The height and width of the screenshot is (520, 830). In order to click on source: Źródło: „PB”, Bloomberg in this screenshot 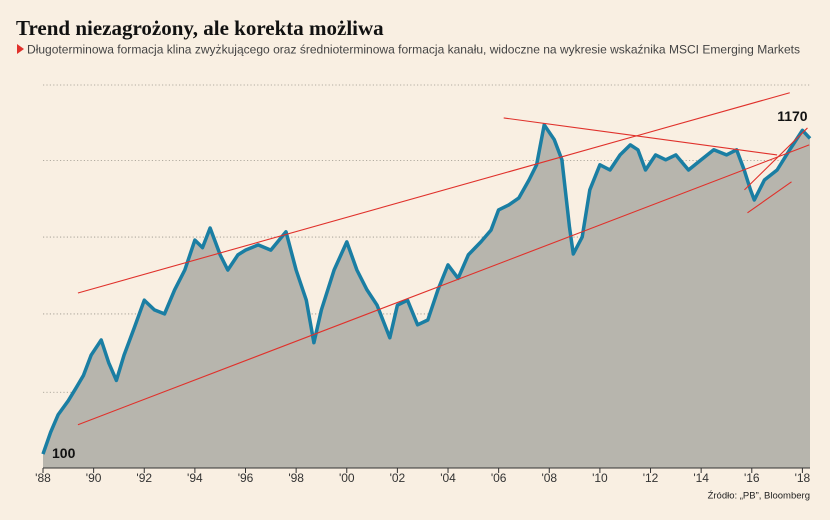, I will do `click(759, 496)`.